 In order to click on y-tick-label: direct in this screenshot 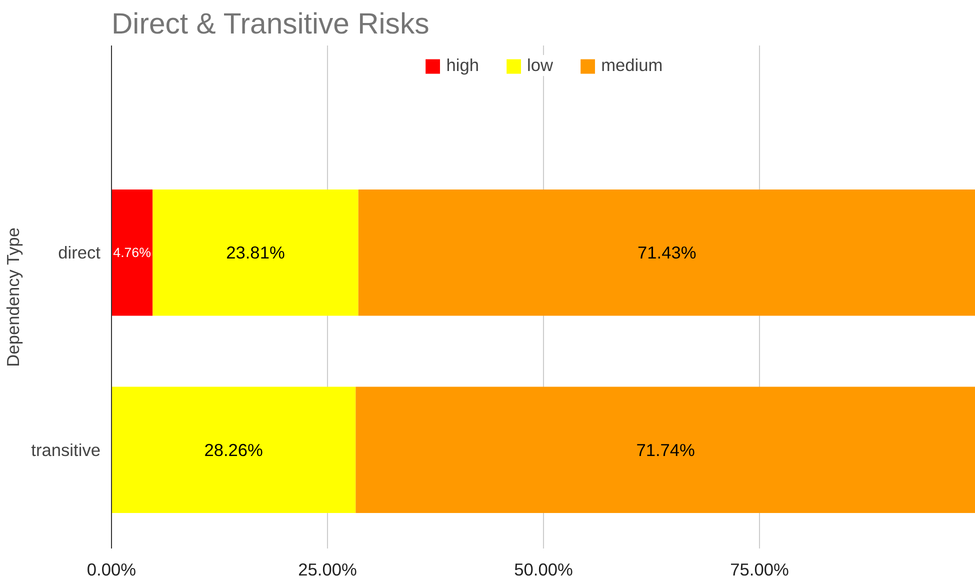, I will do `click(79, 252)`.